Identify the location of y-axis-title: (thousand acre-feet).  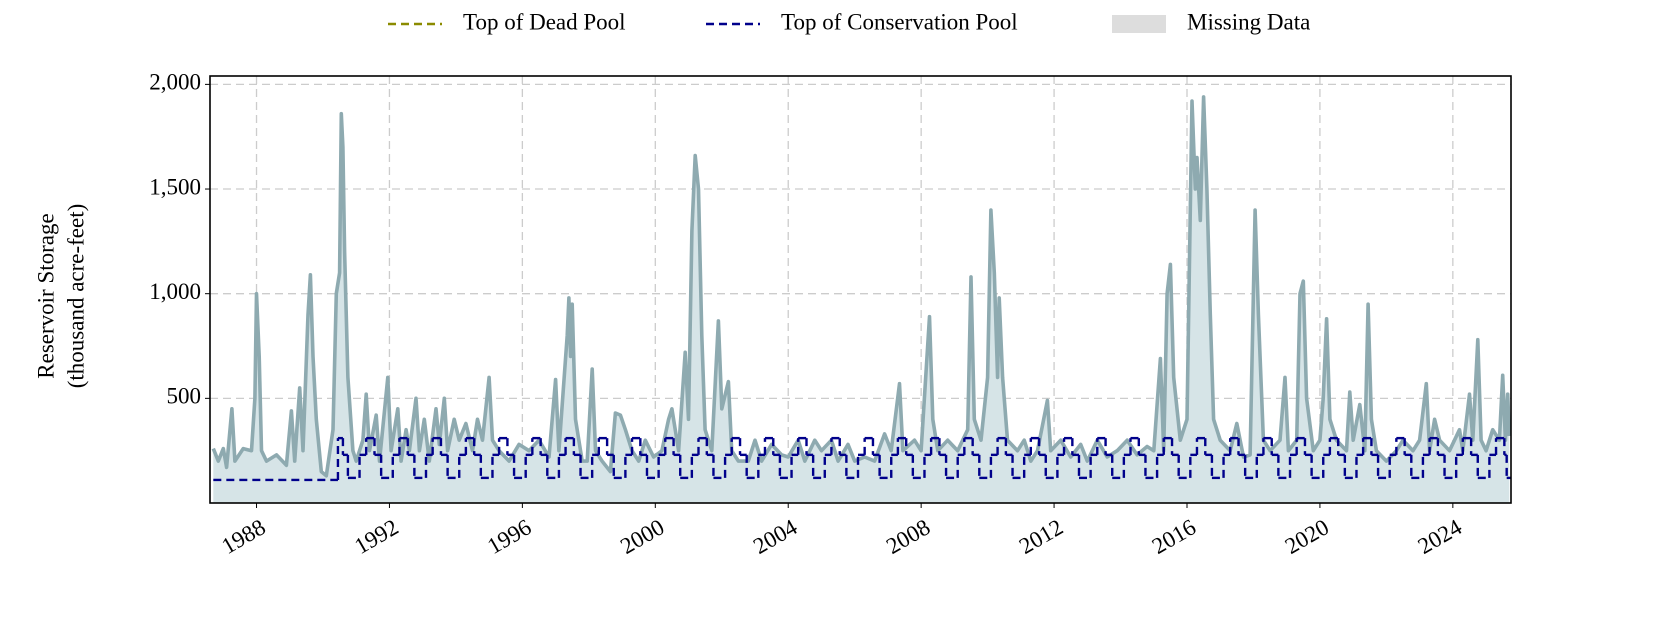
(75, 296).